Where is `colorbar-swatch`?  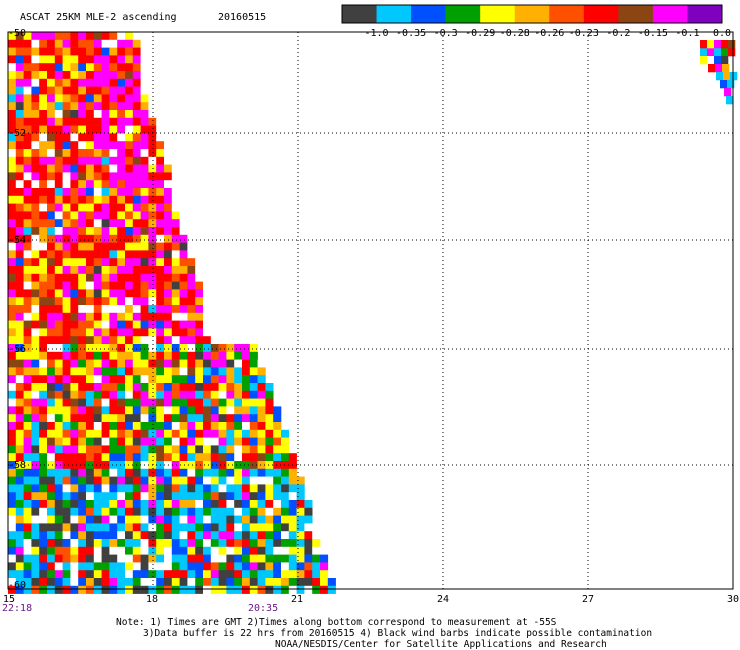 colorbar-swatch is located at coordinates (532, 14).